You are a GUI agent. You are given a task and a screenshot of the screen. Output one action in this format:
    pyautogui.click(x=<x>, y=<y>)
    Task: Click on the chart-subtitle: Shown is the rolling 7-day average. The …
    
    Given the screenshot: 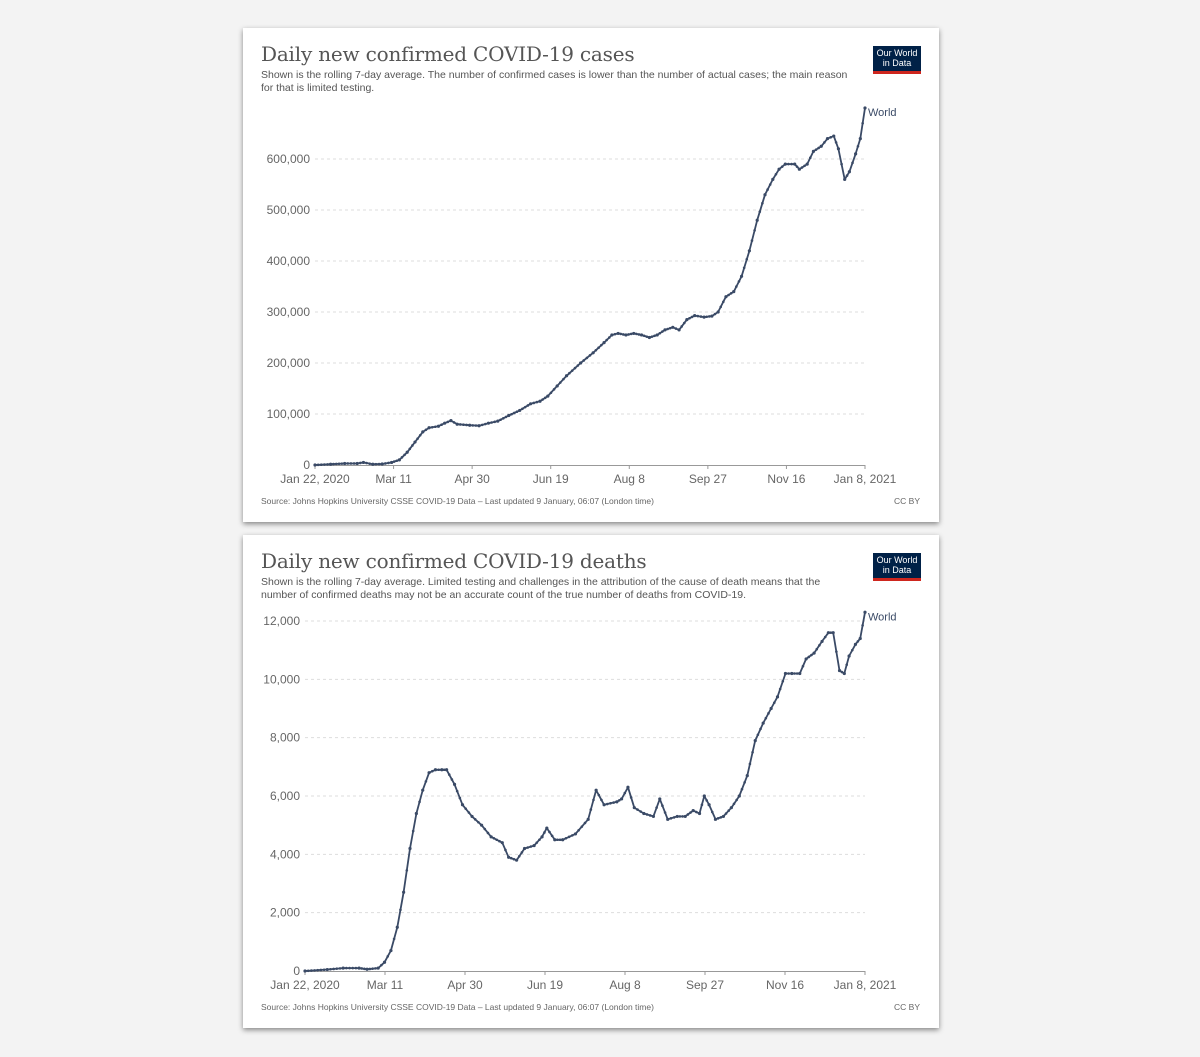 What is the action you would take?
    pyautogui.click(x=554, y=81)
    